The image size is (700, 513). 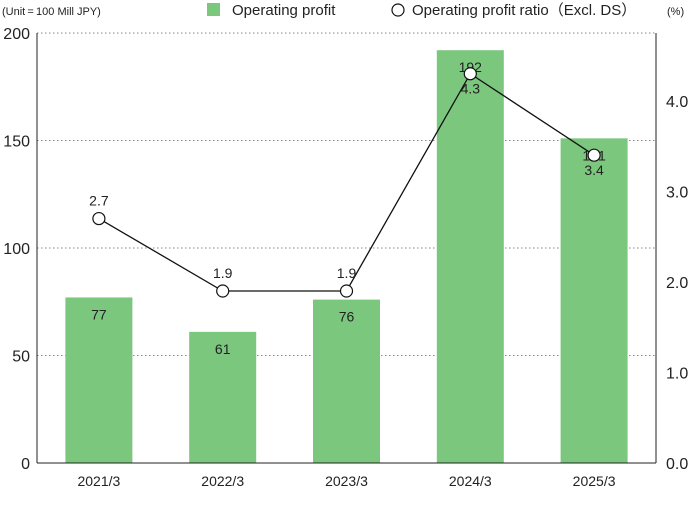 I want to click on legend-swatch-operating-profit, so click(x=213, y=9).